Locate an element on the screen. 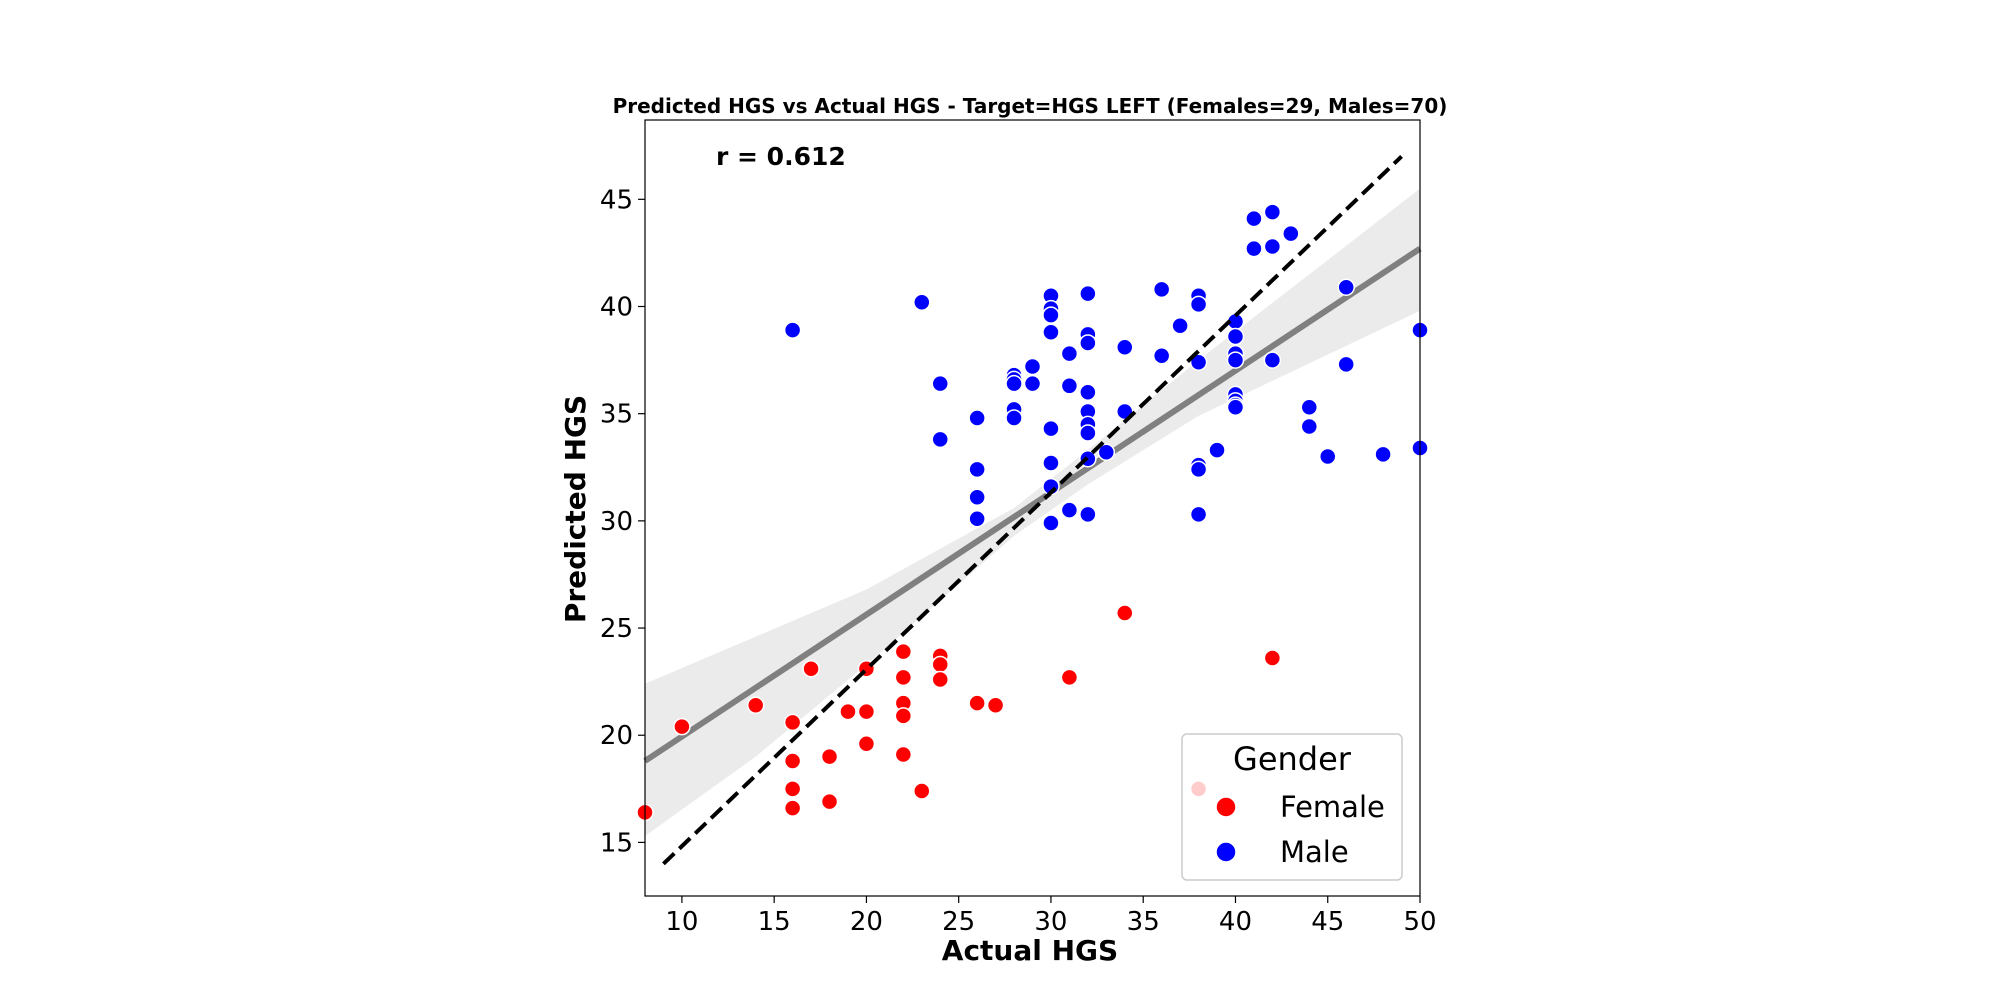  y-tick-label: 25 is located at coordinates (616, 629).